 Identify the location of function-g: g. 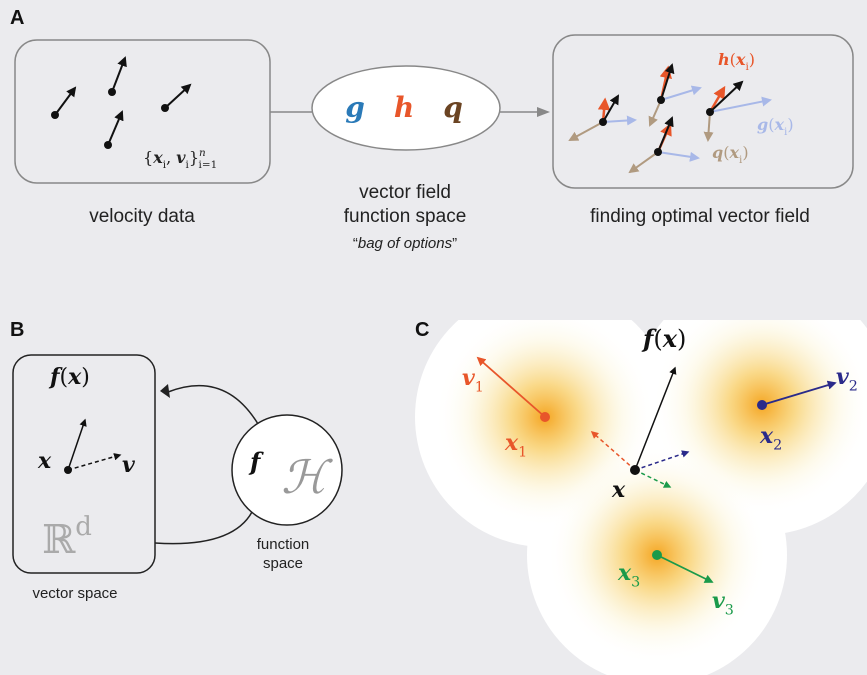
(355, 107).